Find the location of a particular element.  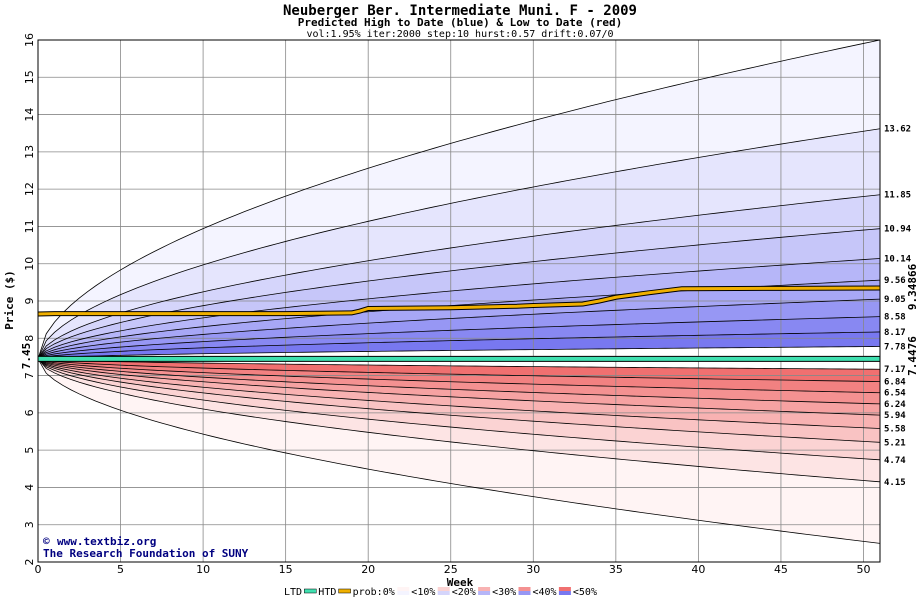

ltd-end-label: 7.4476 is located at coordinates (912, 356).